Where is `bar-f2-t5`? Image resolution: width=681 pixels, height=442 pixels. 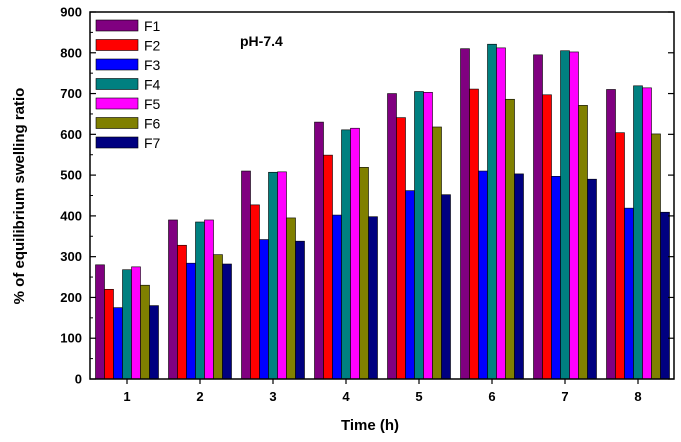 bar-f2-t5 is located at coordinates (401, 248).